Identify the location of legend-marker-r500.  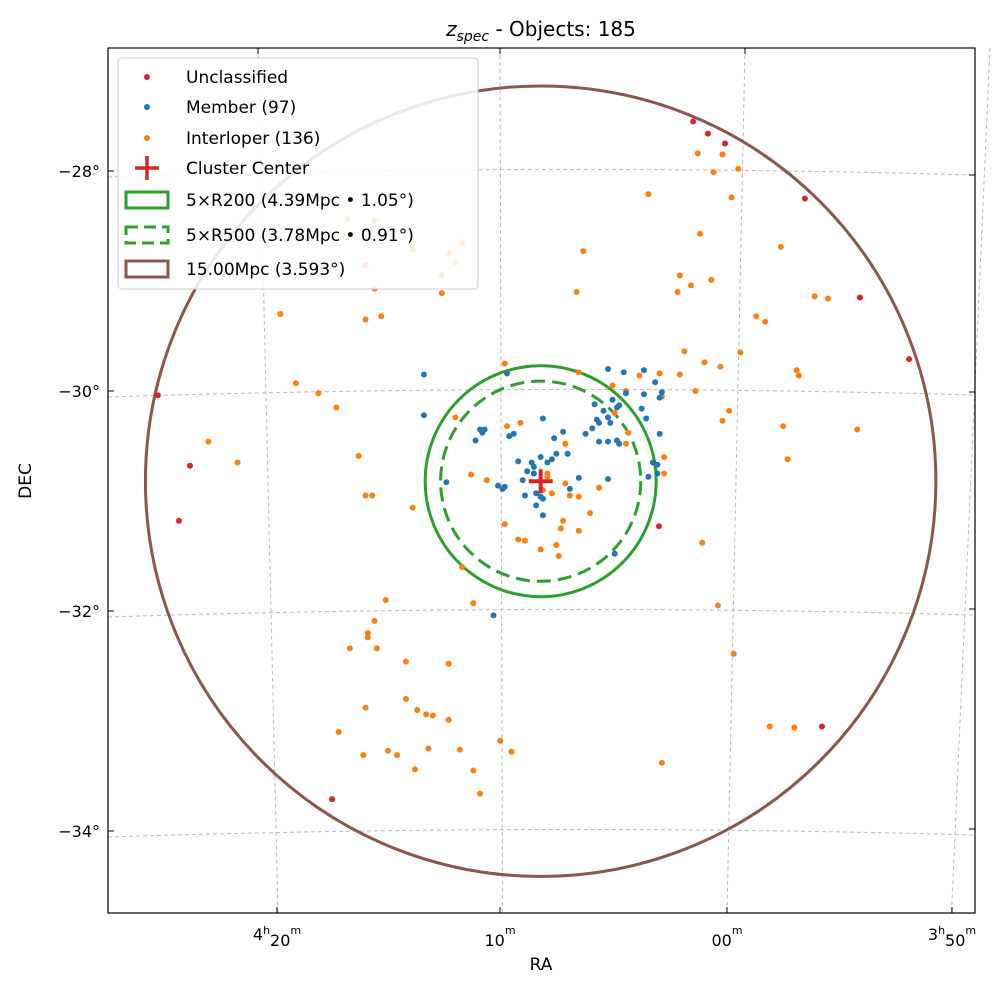
(147, 235).